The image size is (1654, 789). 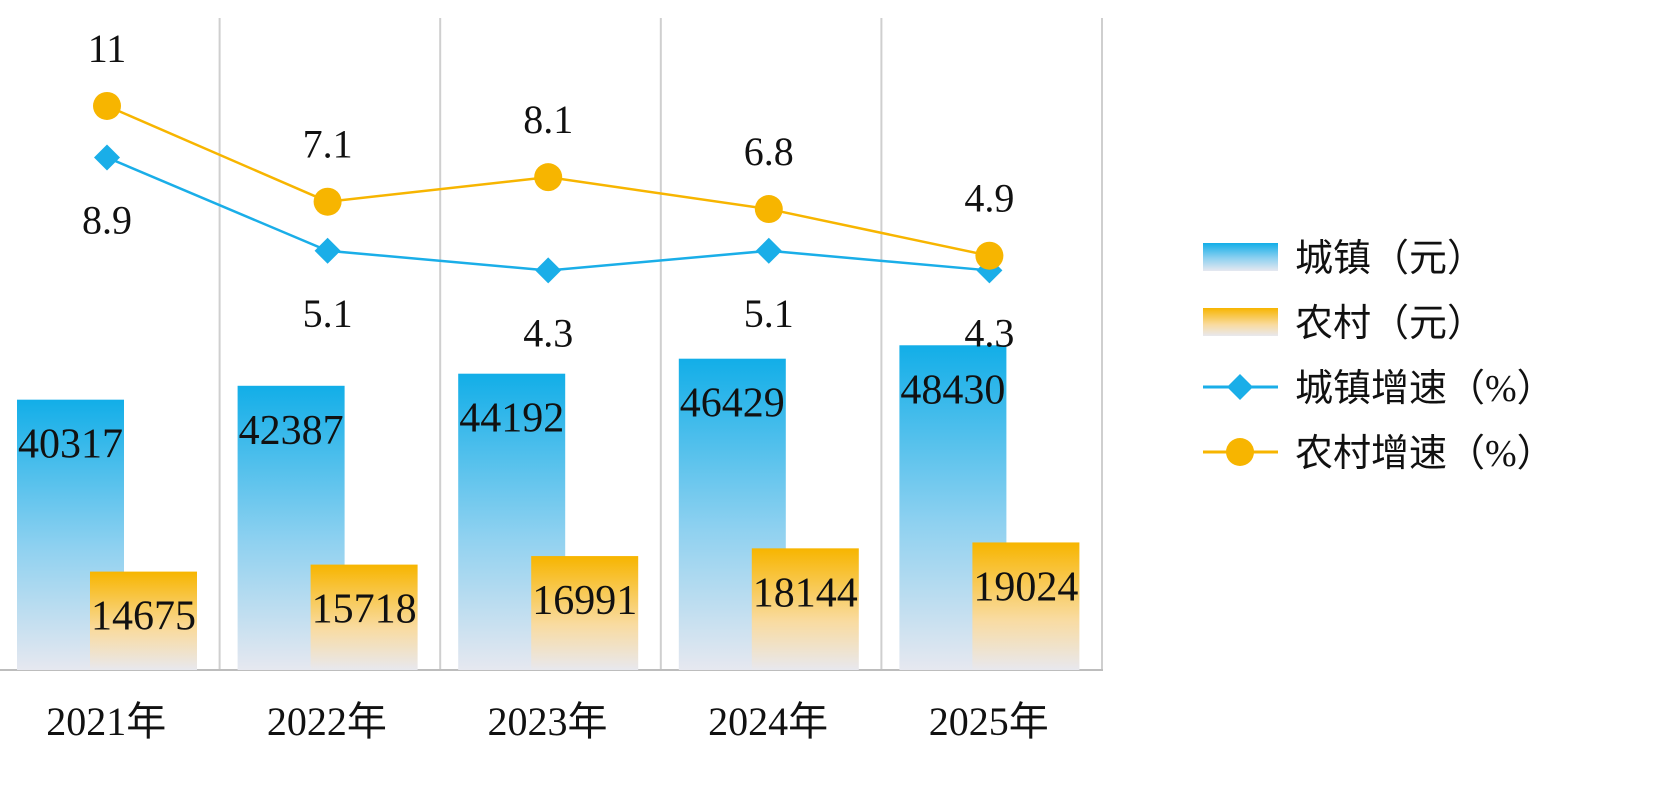 What do you see at coordinates (328, 144) in the screenshot?
I see `data-label-rural-growth: 7.1` at bounding box center [328, 144].